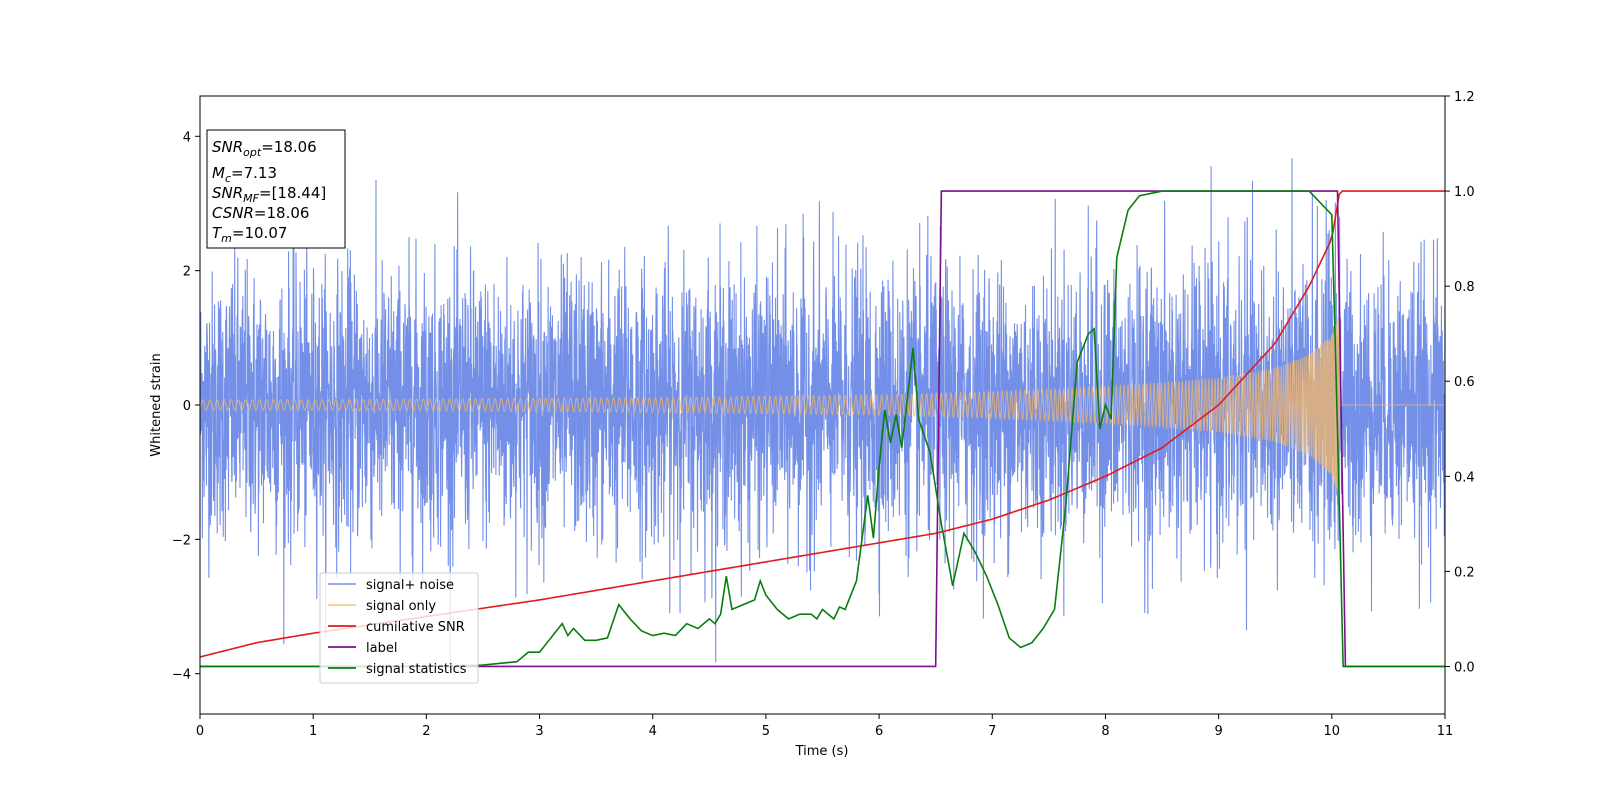 The image size is (1600, 800). Describe the element at coordinates (1464, 477) in the screenshot. I see `y2-tick-label: 0.4` at that location.